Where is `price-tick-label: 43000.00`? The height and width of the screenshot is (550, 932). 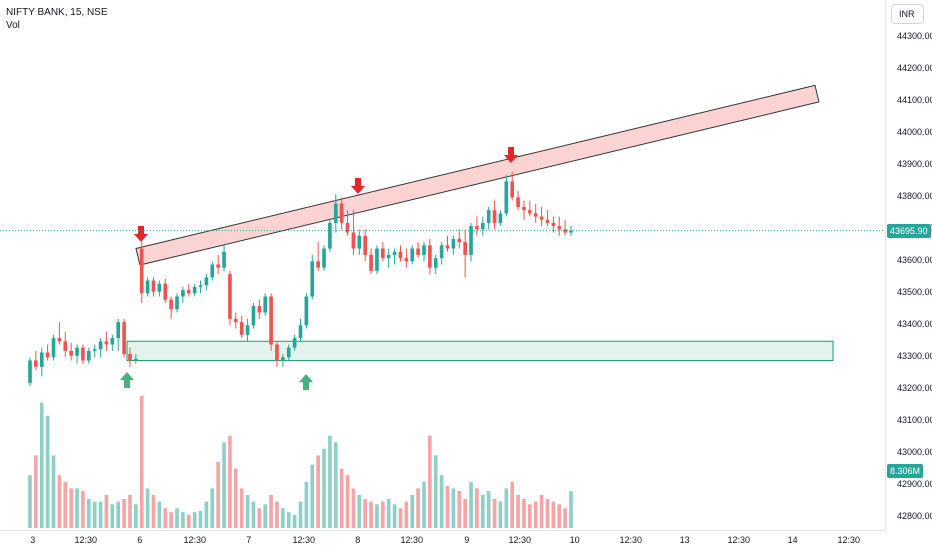
price-tick-label: 43000.00 is located at coordinates (914, 452).